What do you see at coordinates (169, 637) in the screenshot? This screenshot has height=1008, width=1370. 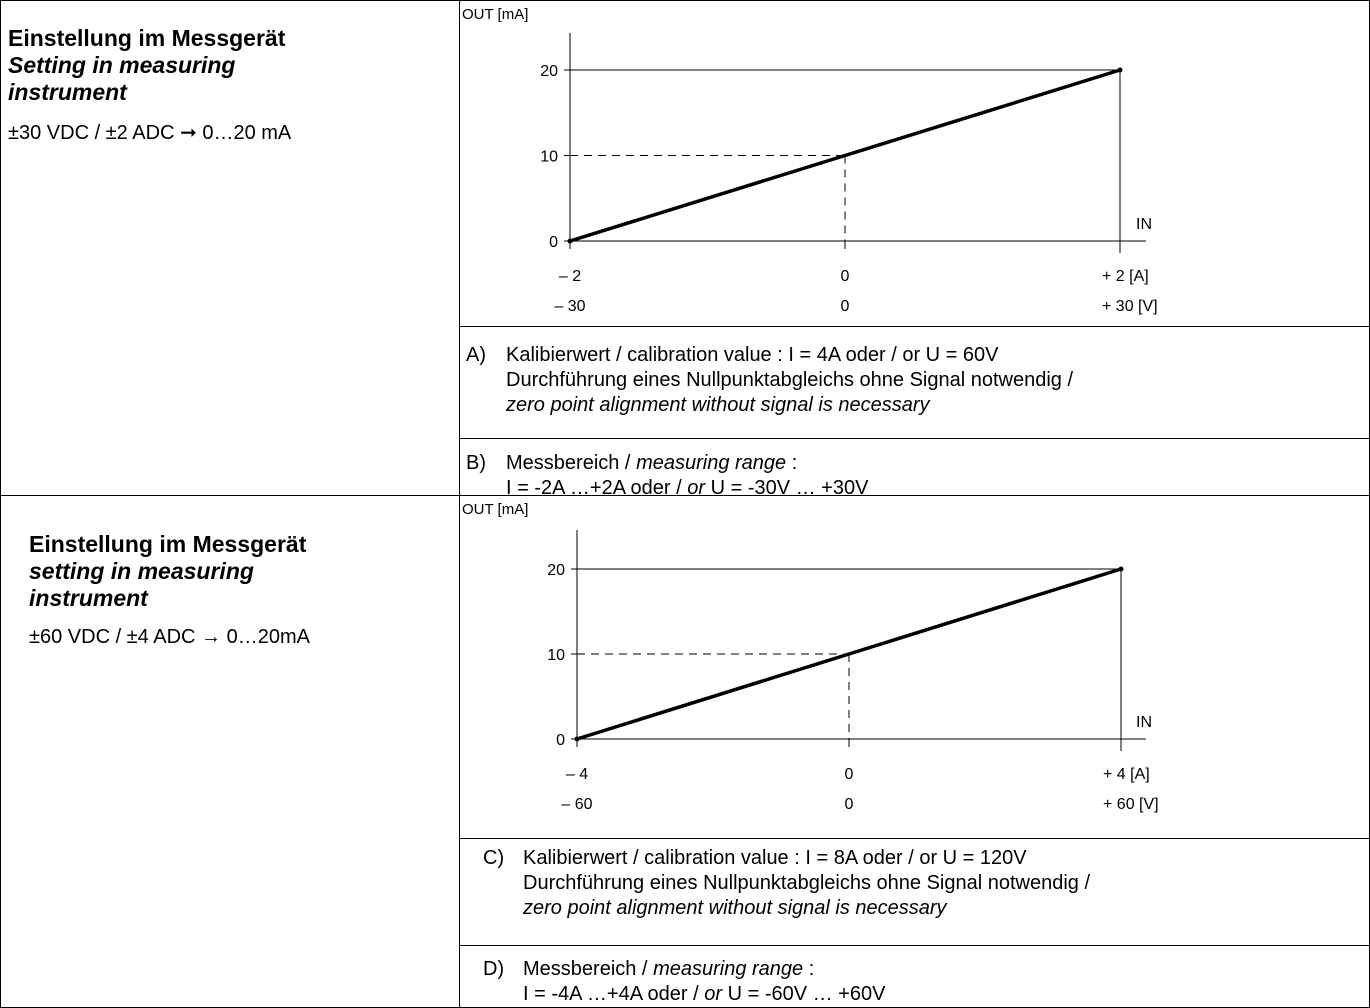 I see `range-text: ±60 VDC / ±4 ADC → 0…20mA` at bounding box center [169, 637].